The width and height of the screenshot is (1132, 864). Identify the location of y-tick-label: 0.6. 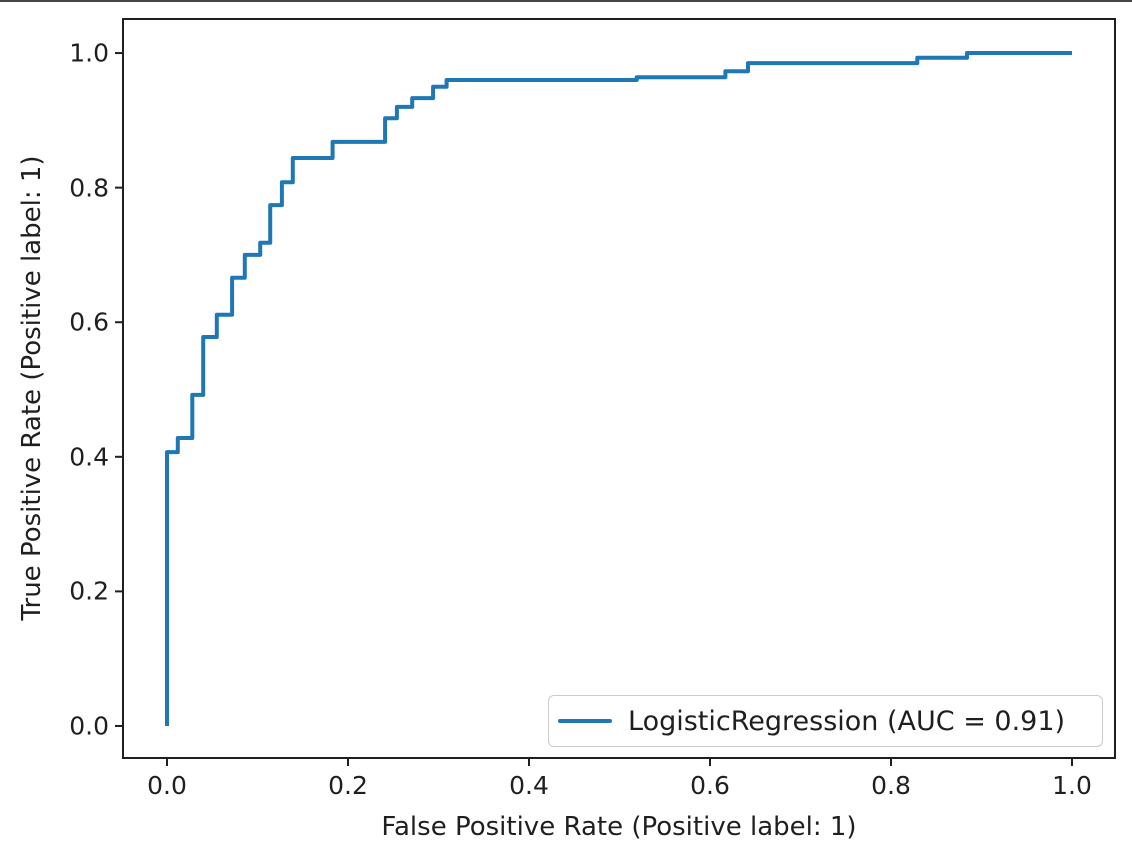
(89, 322).